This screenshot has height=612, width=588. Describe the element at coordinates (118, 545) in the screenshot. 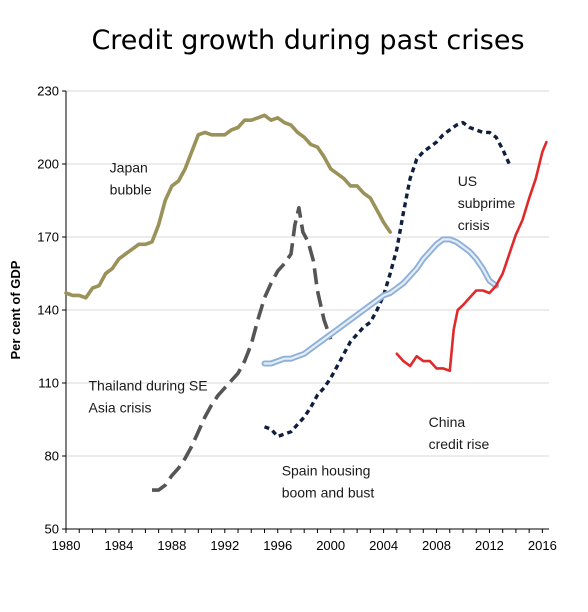

I see `x-tick-label-1984: 1984` at that location.